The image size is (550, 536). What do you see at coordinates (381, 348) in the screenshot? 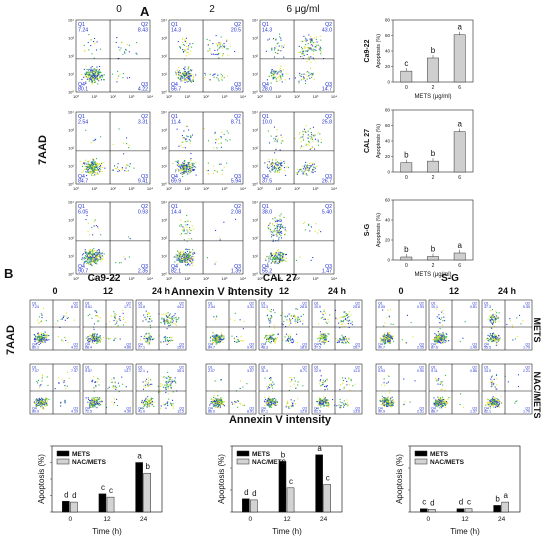
I see `q4-value: 90.7` at bounding box center [381, 348].